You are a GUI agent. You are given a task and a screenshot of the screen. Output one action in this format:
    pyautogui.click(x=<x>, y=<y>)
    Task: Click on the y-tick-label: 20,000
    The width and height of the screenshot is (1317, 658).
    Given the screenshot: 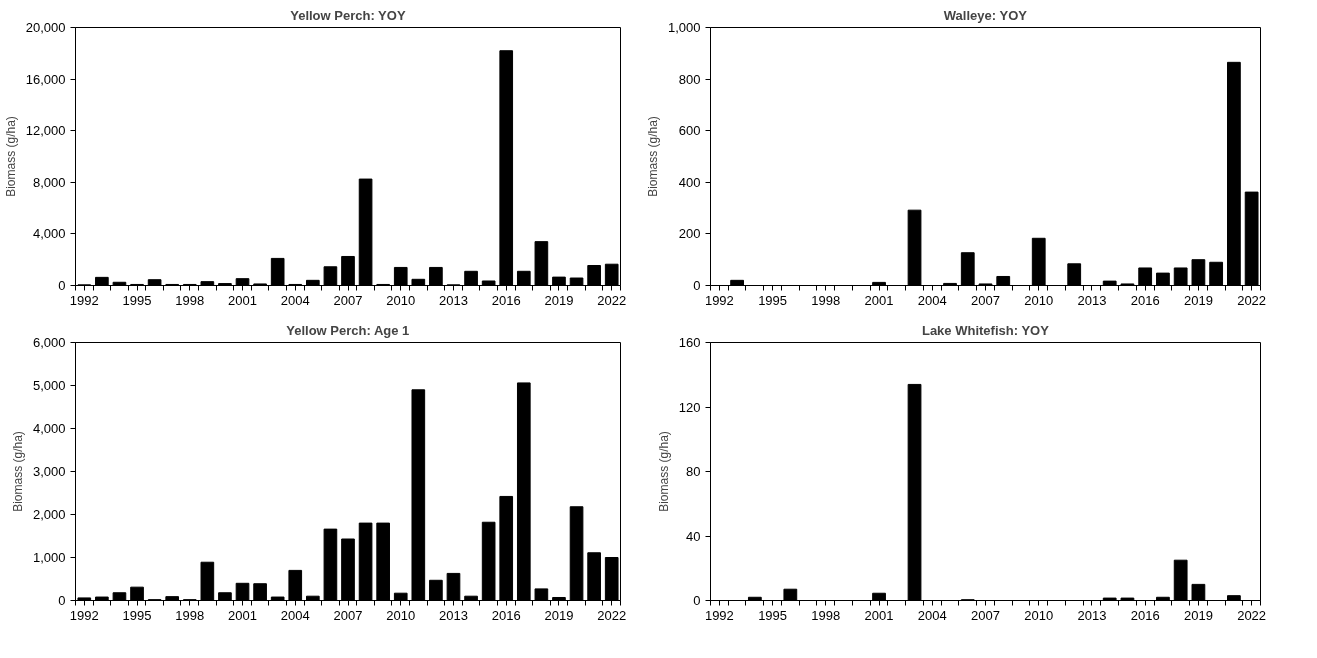 What is the action you would take?
    pyautogui.click(x=45, y=27)
    